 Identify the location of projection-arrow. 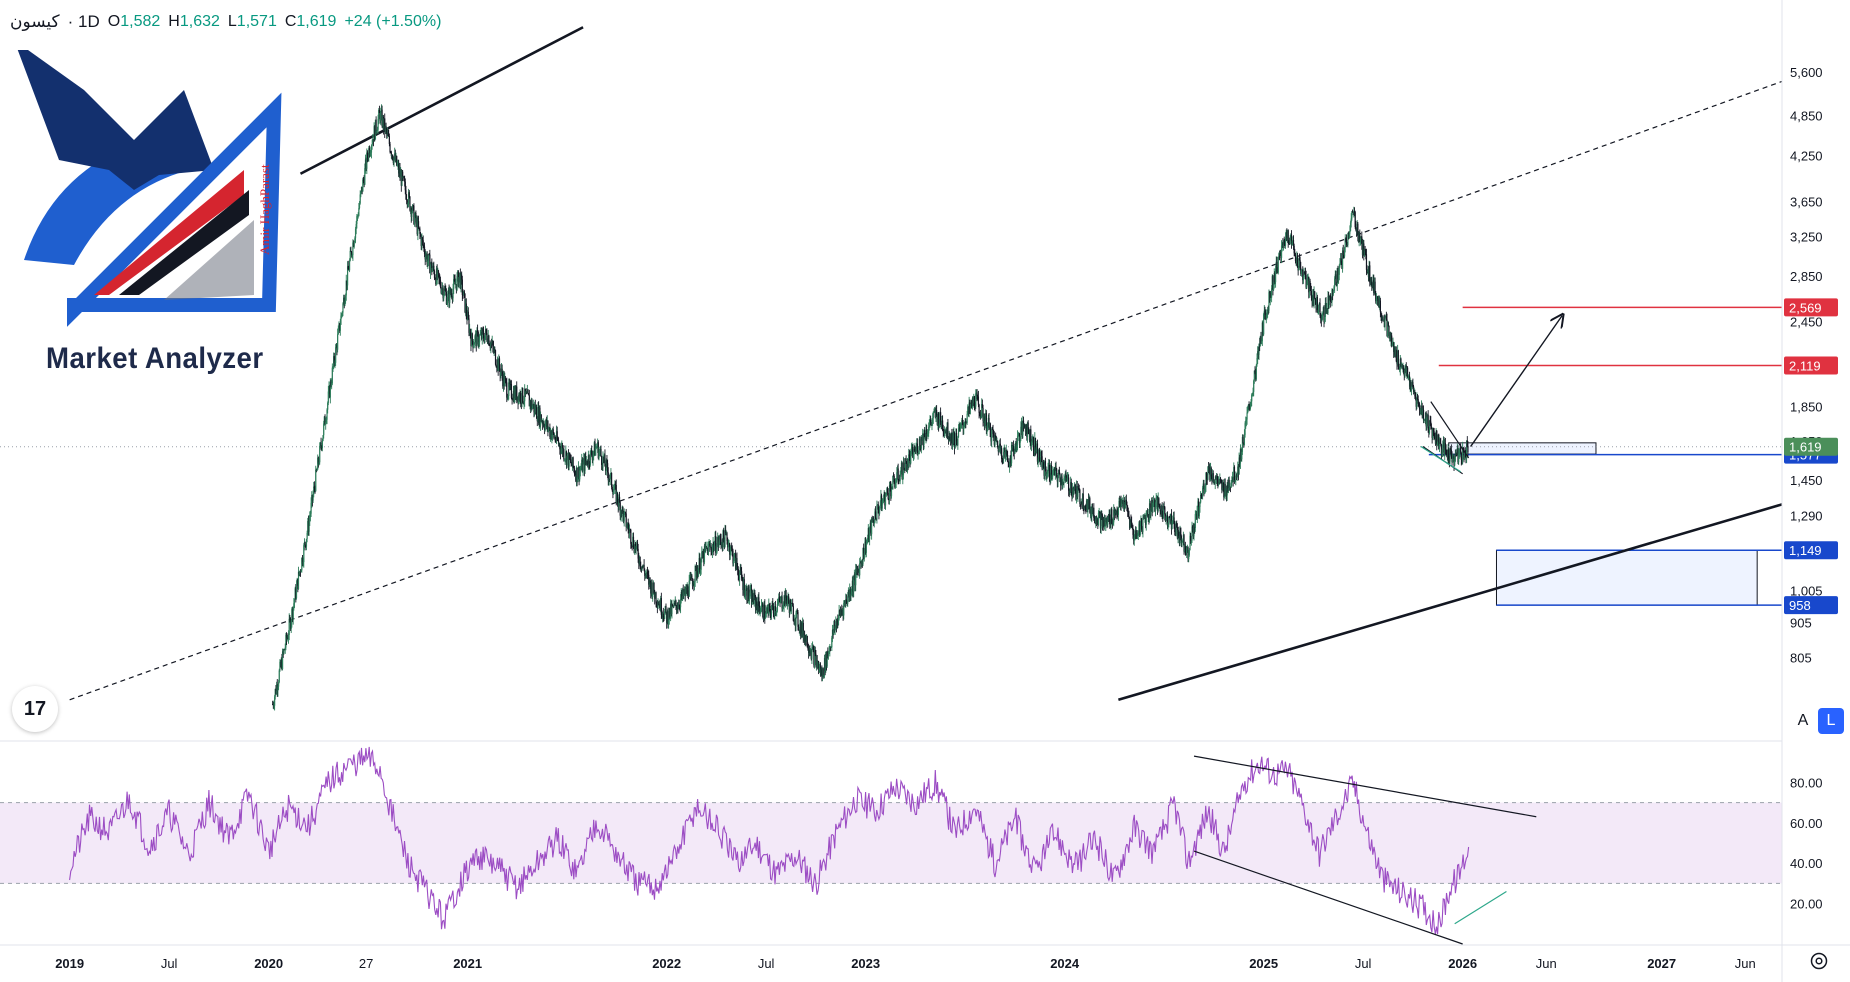
(1516, 381).